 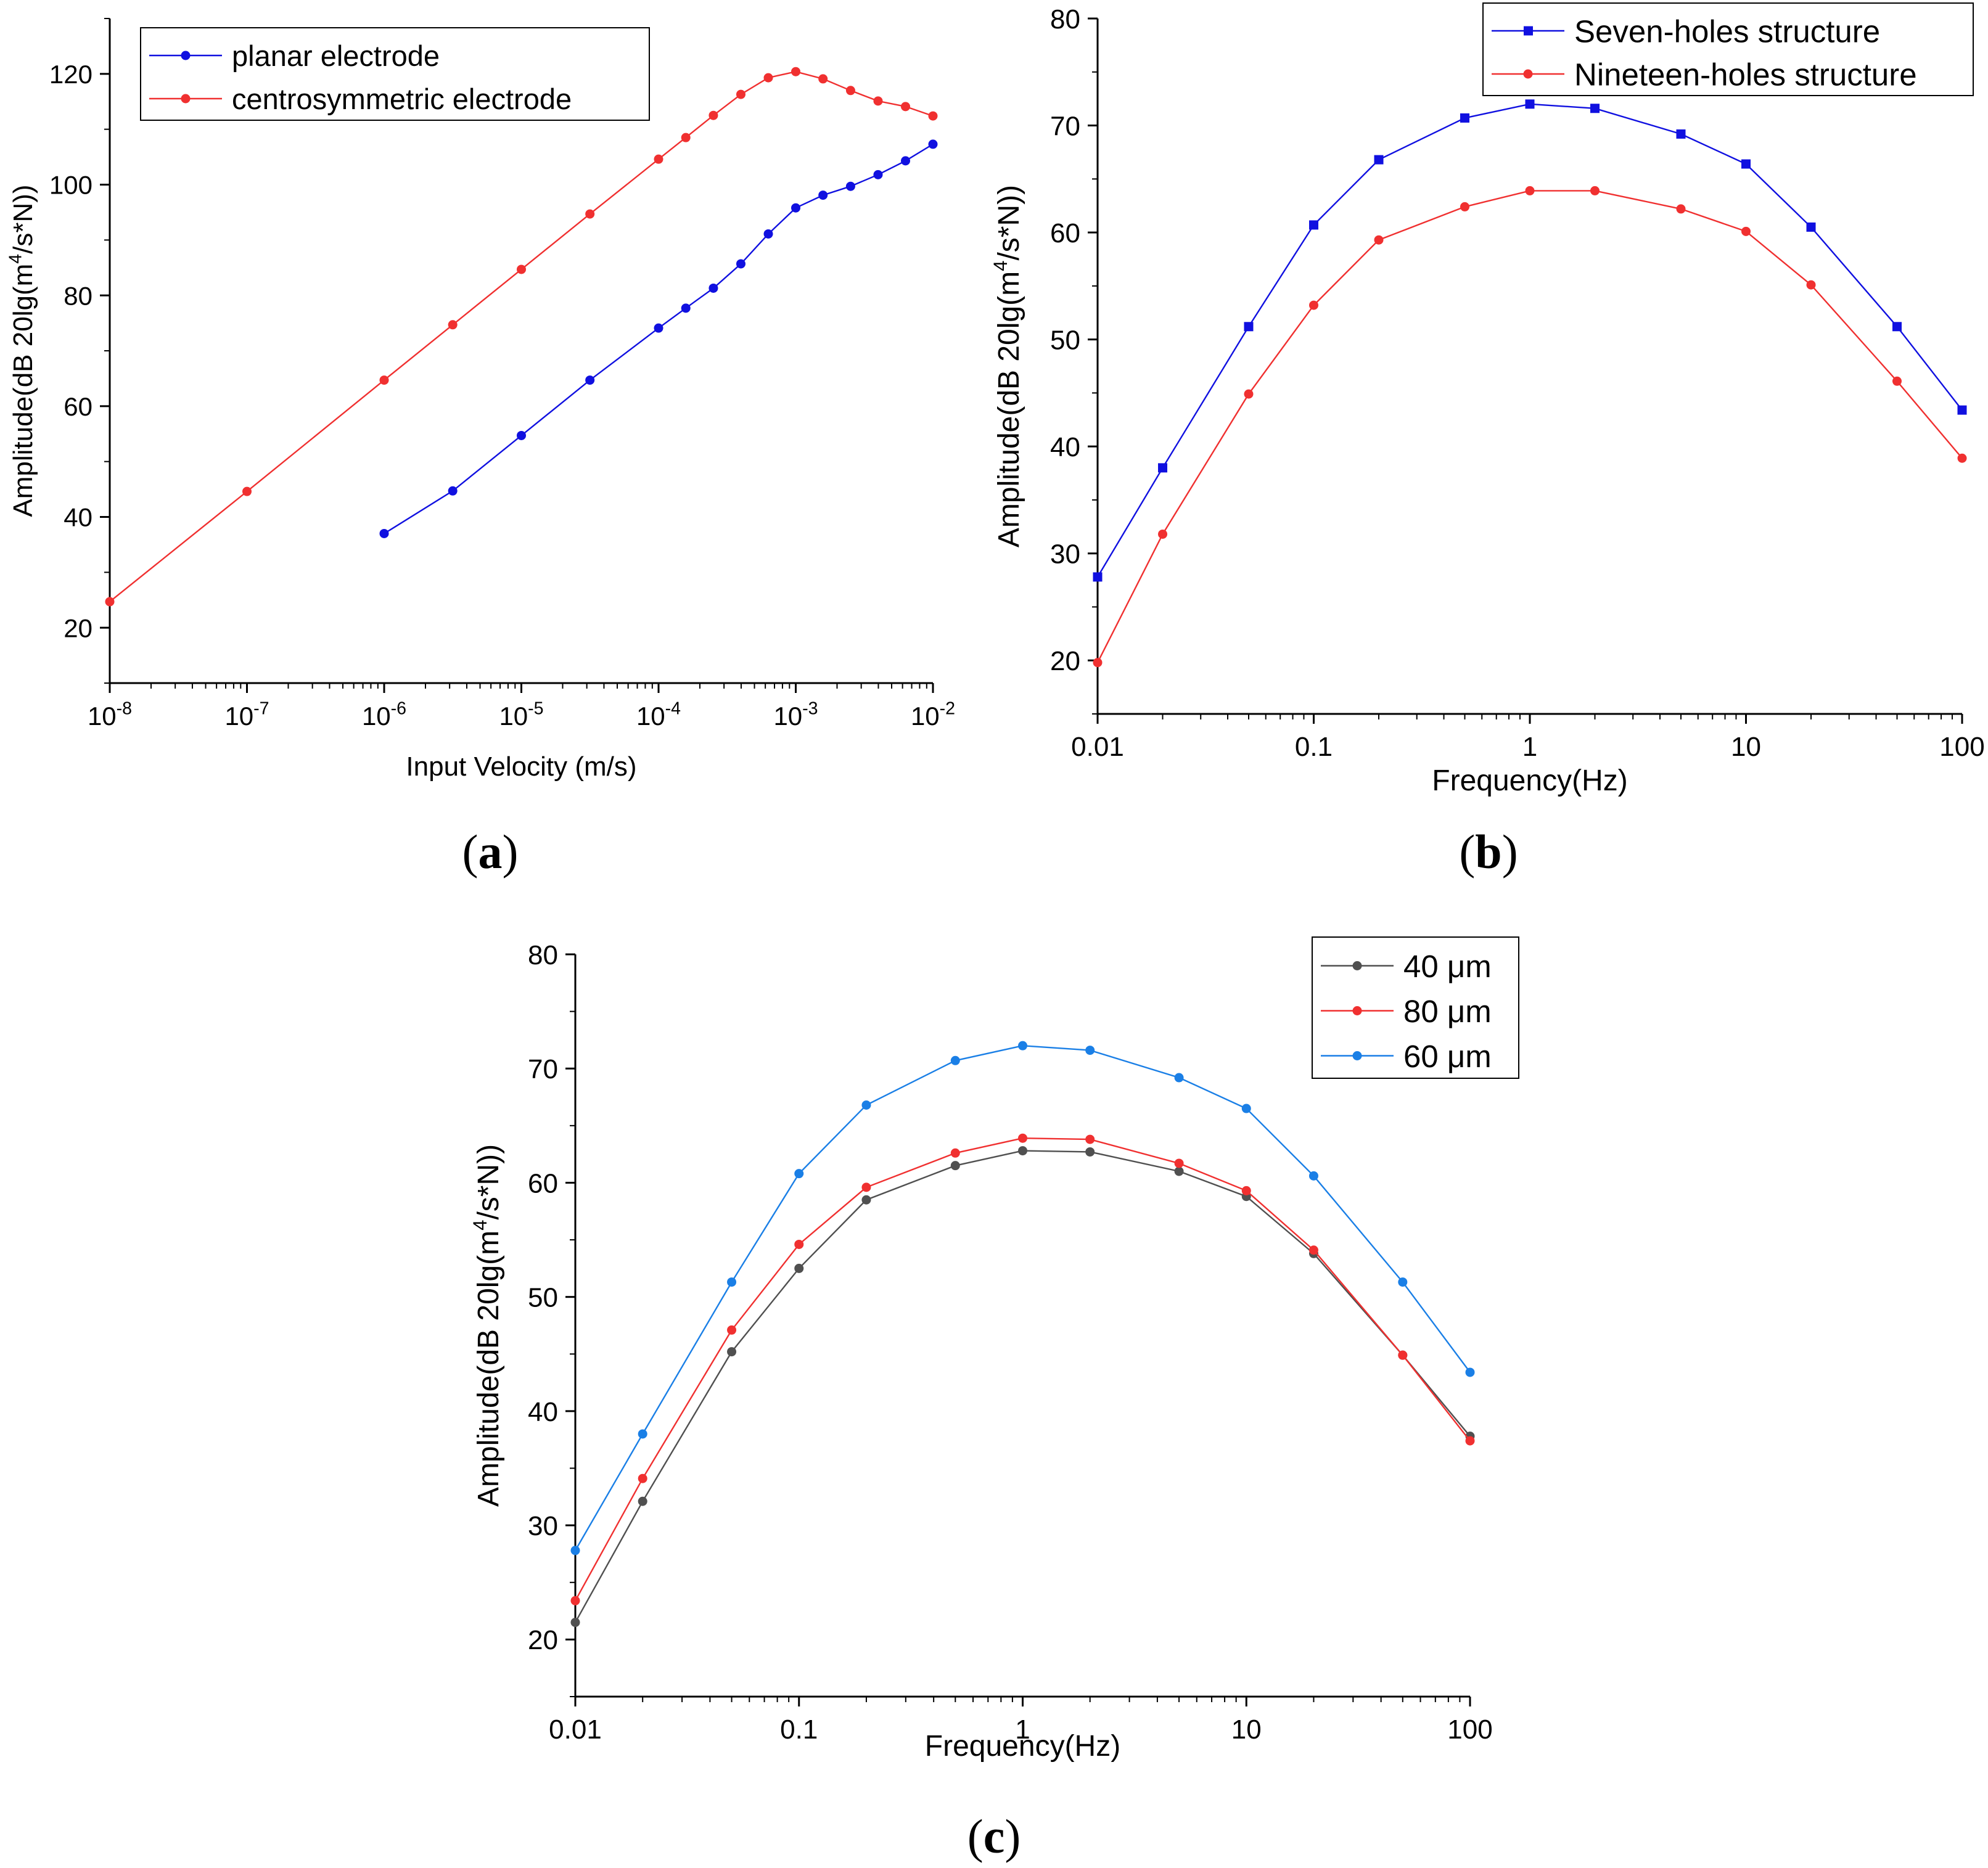 I want to click on legend-label: 40 μm, so click(x=1447, y=966).